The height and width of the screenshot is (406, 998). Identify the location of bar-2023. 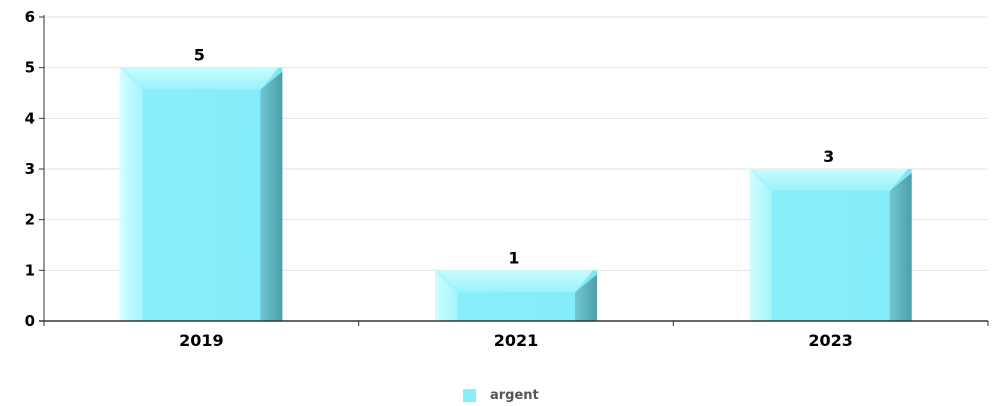
(830, 245).